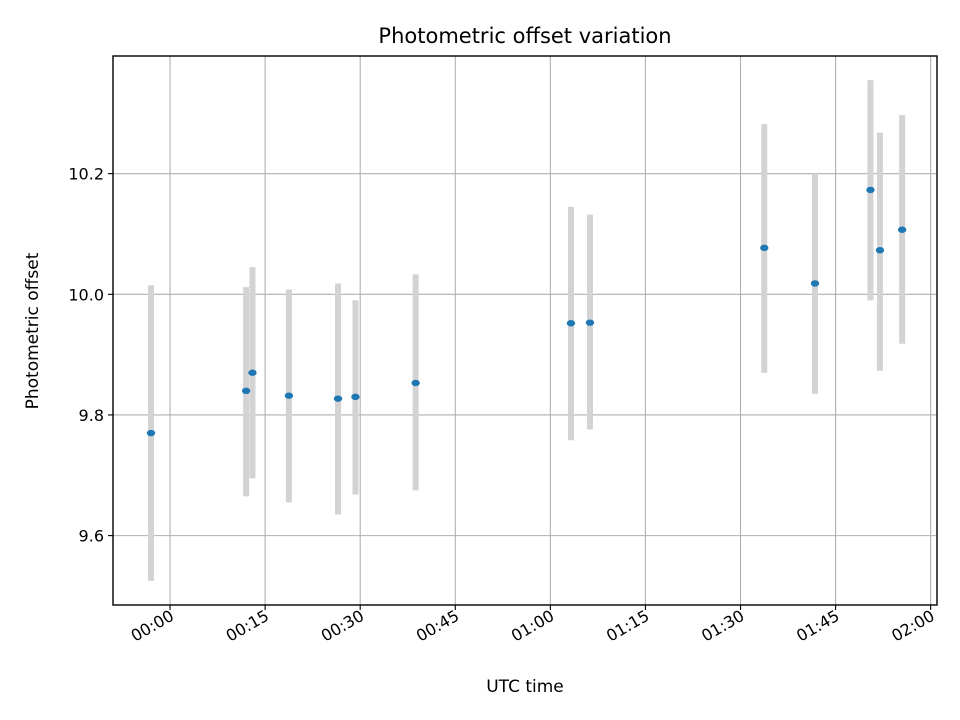  Describe the element at coordinates (86, 294) in the screenshot. I see `y-tick-label: 10.0` at that location.